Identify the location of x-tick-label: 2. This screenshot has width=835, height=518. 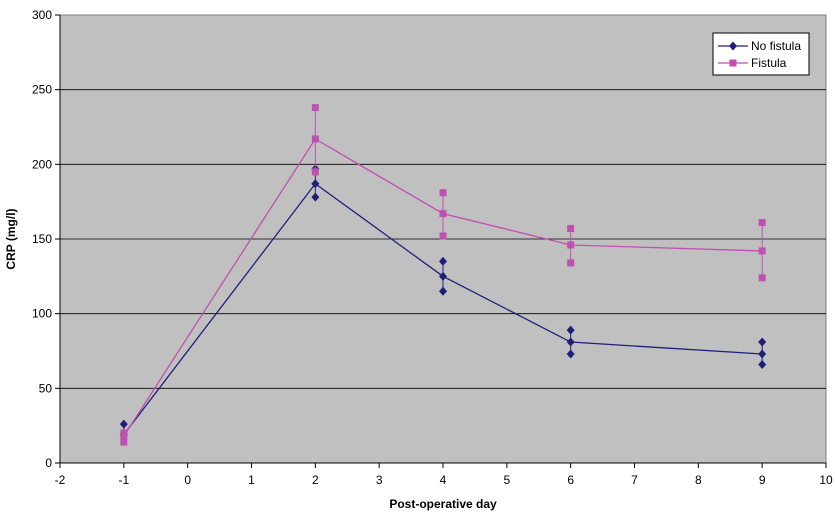
(315, 480).